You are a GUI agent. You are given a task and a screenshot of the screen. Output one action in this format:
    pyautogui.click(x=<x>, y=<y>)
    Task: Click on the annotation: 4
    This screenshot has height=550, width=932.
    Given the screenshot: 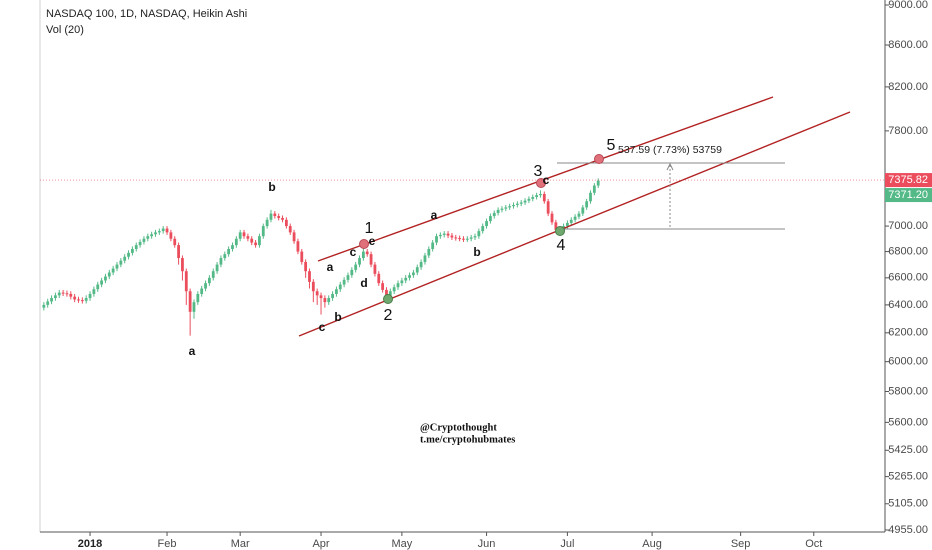 What is the action you would take?
    pyautogui.click(x=561, y=245)
    